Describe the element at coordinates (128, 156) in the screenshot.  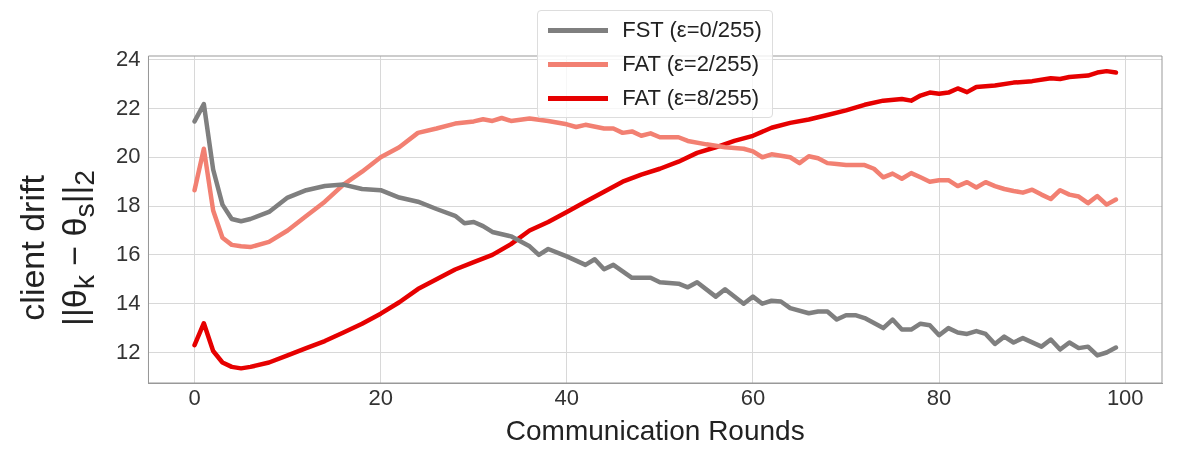
I see `y-tick-label: 20` at that location.